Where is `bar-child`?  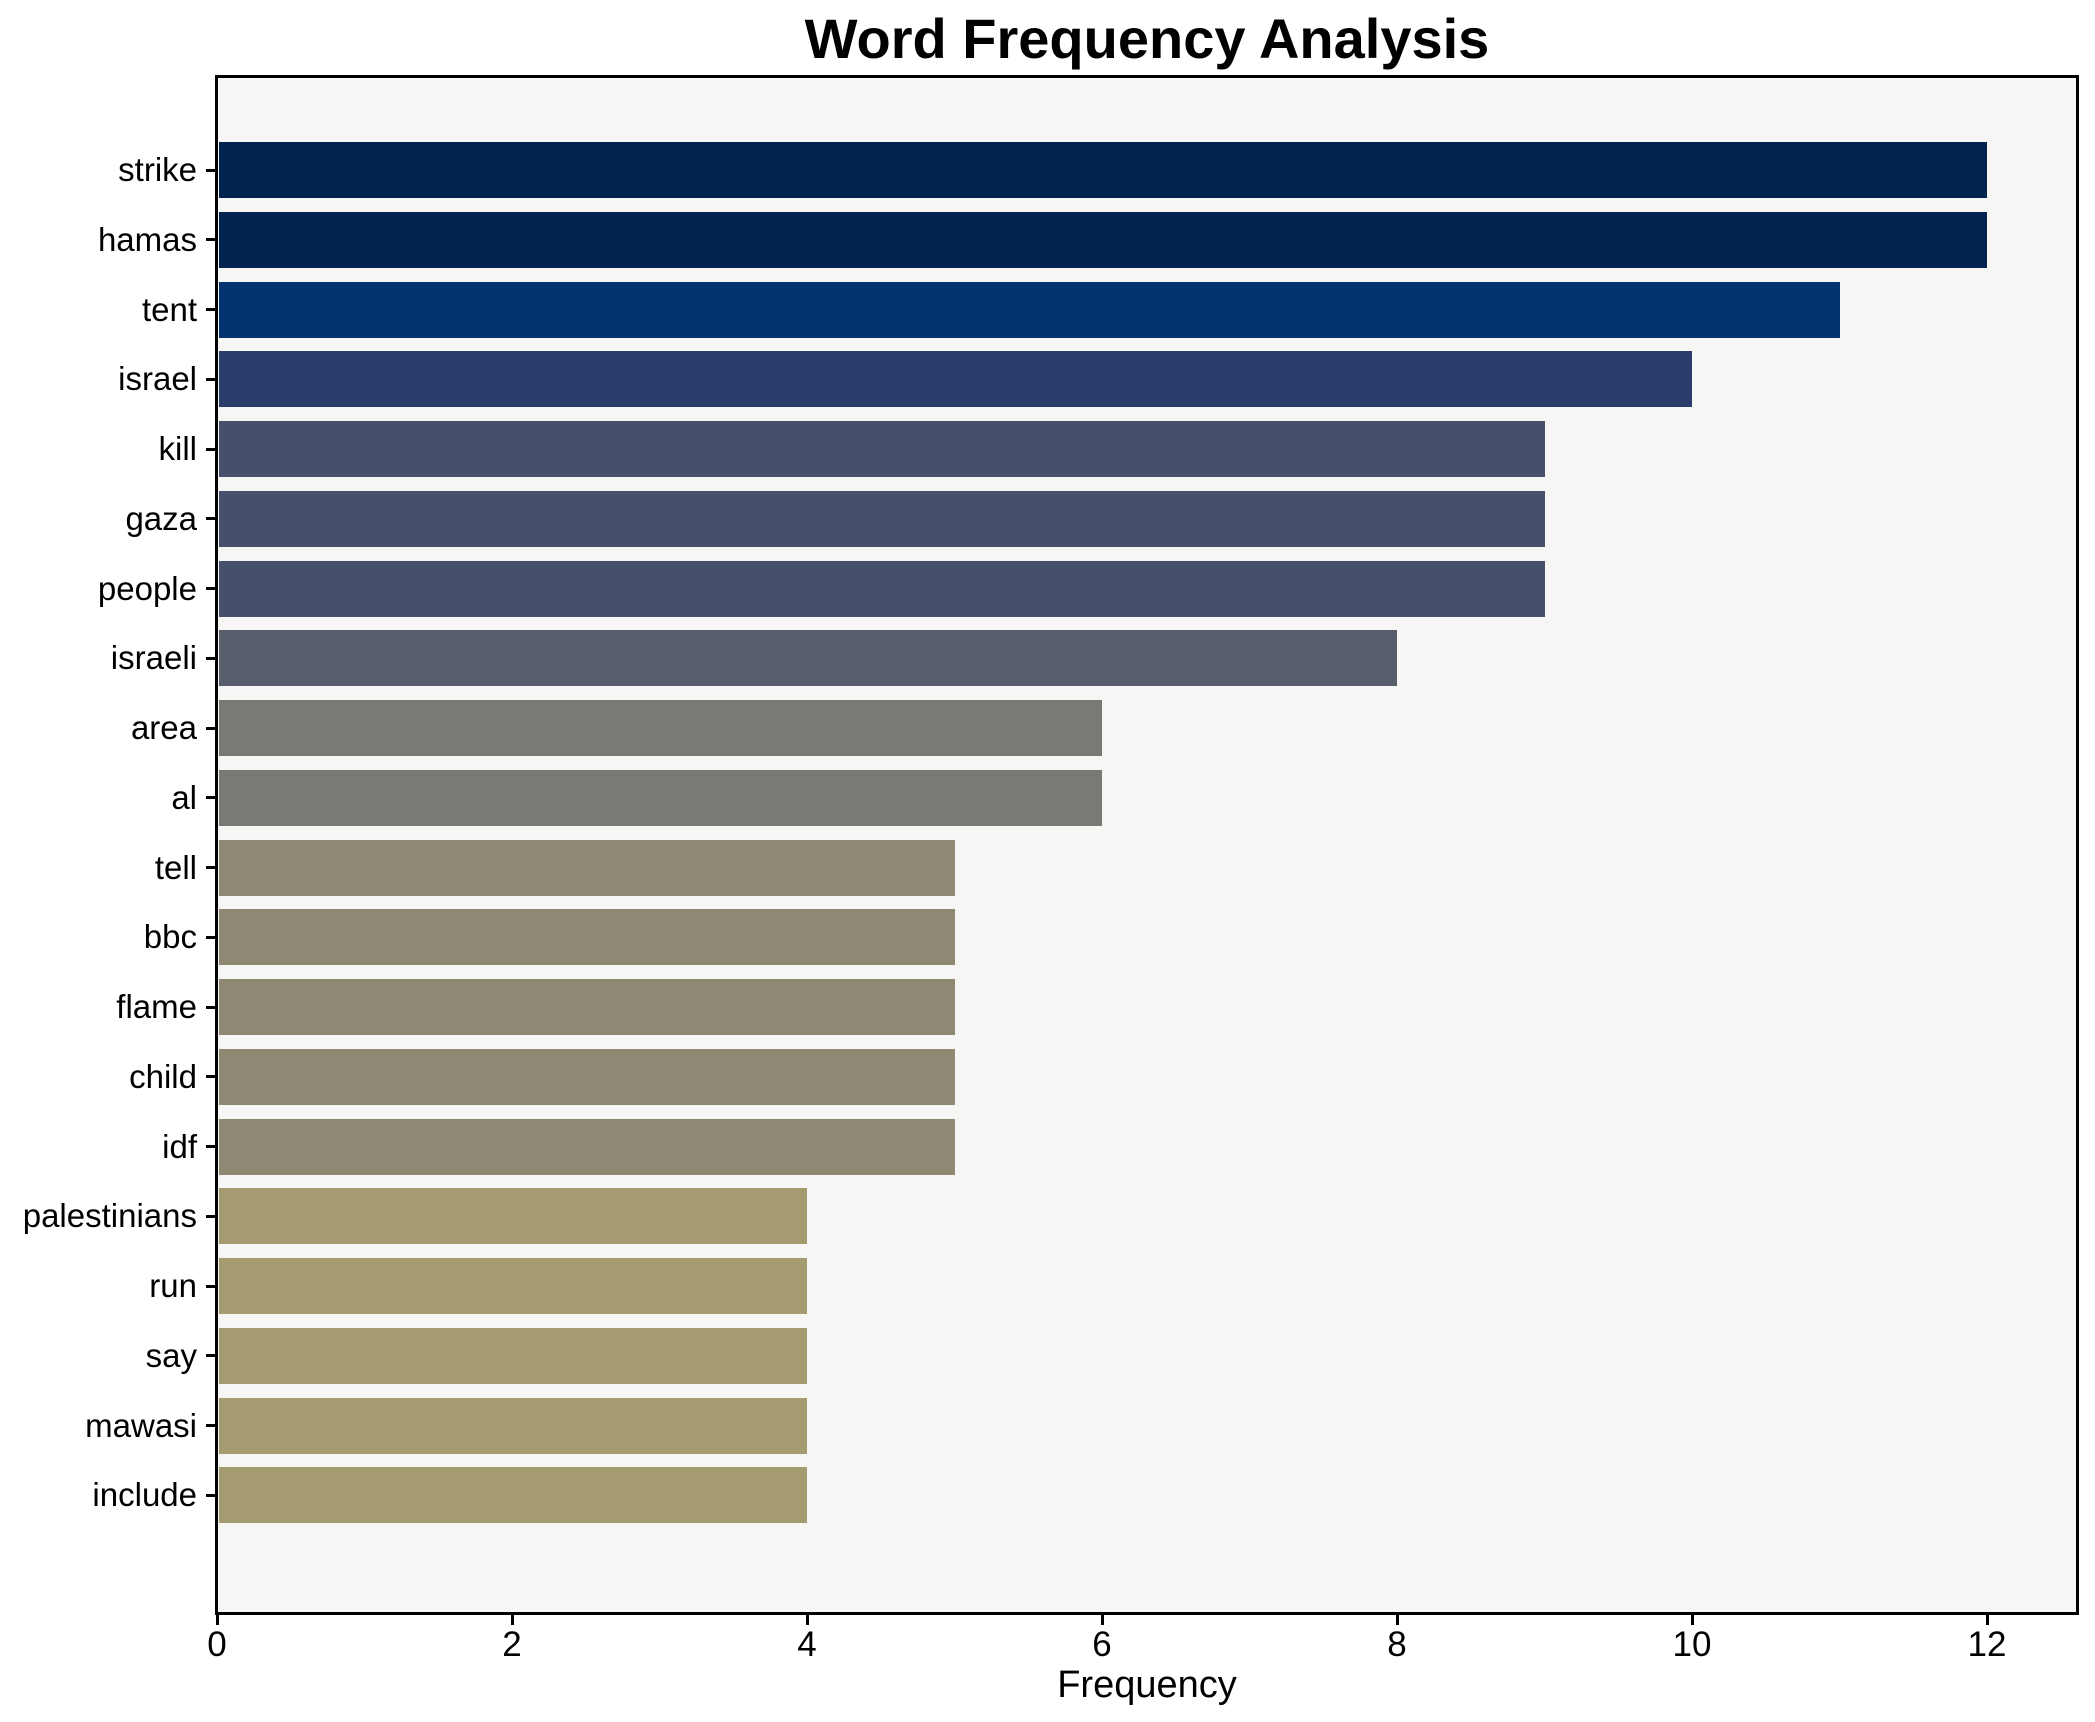
bar-child is located at coordinates (587, 1076).